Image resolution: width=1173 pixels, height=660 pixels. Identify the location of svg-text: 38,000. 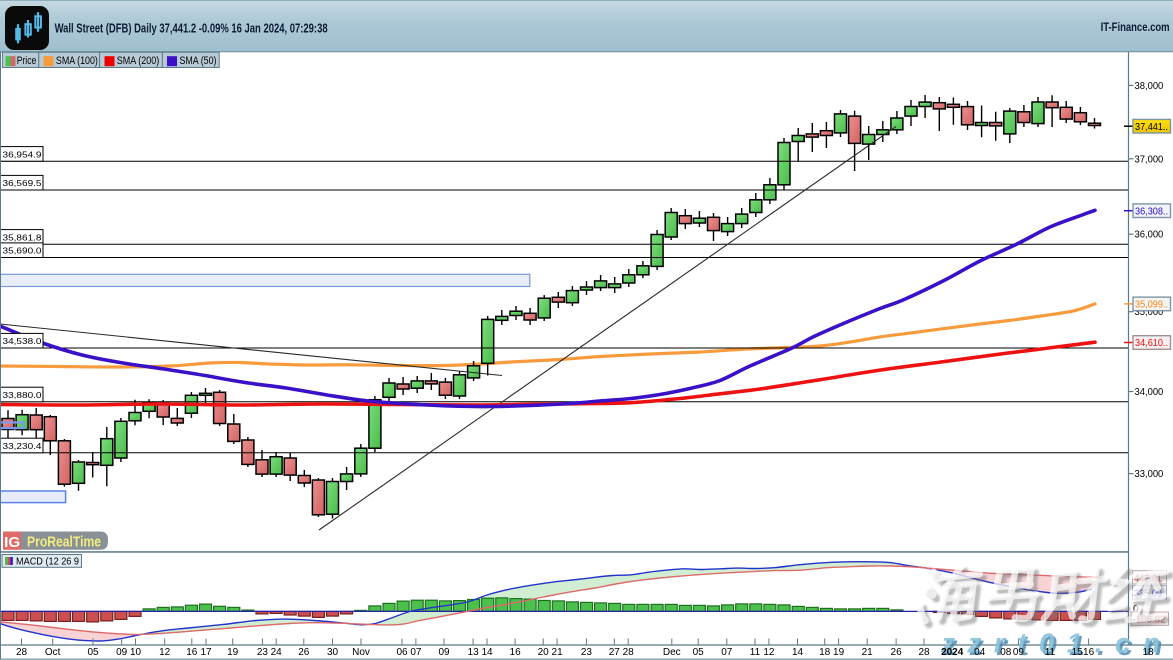
(1149, 86).